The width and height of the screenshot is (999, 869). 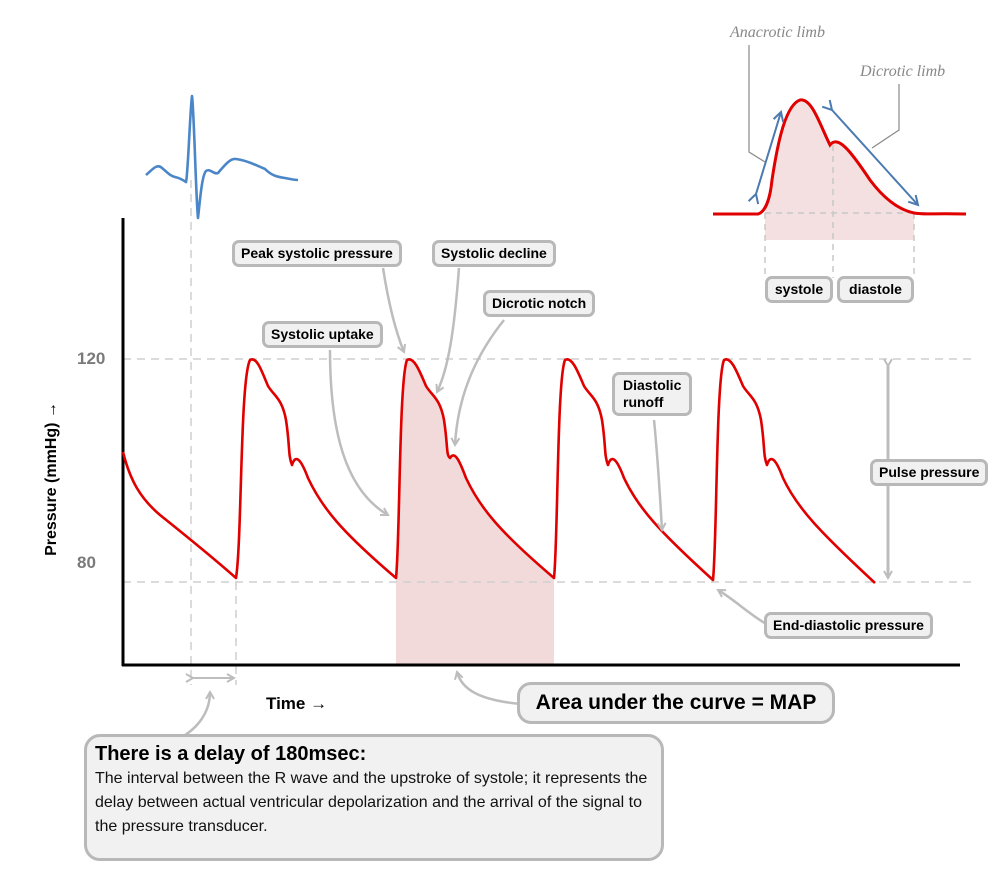 I want to click on callout-end-diastolic: End-diastolic pressure, so click(x=848, y=625).